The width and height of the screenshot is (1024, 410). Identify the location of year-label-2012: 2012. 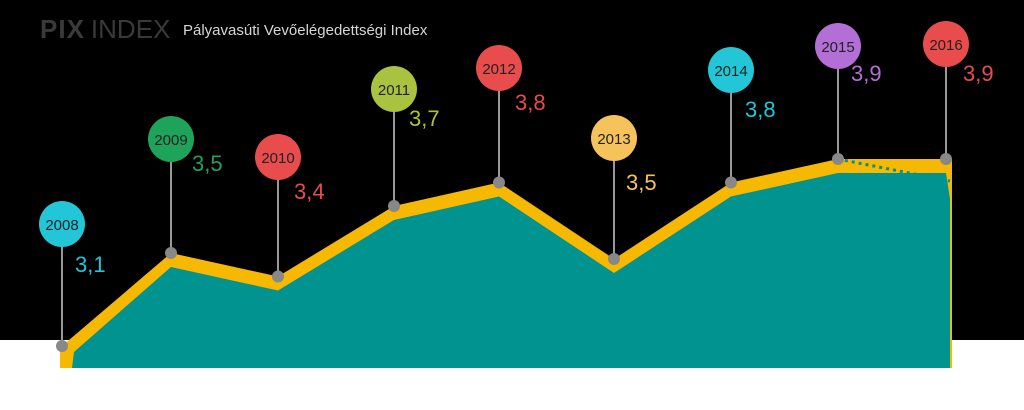
(498, 69).